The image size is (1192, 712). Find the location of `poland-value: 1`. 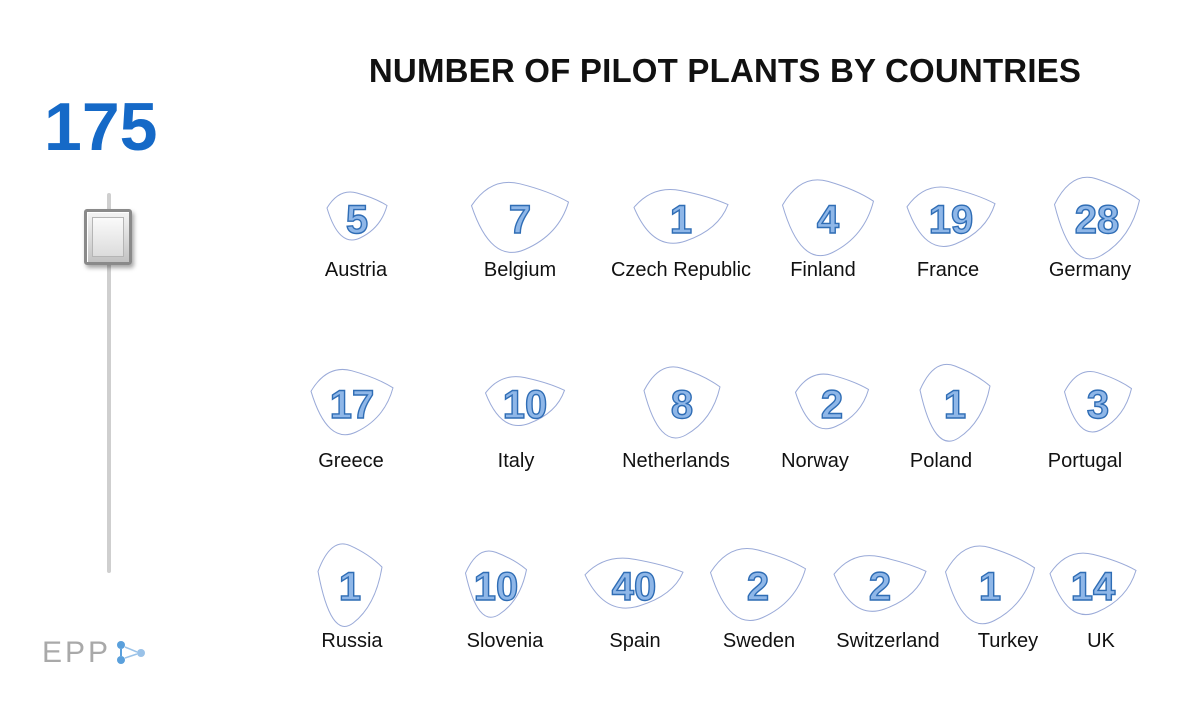

poland-value: 1 is located at coordinates (955, 405).